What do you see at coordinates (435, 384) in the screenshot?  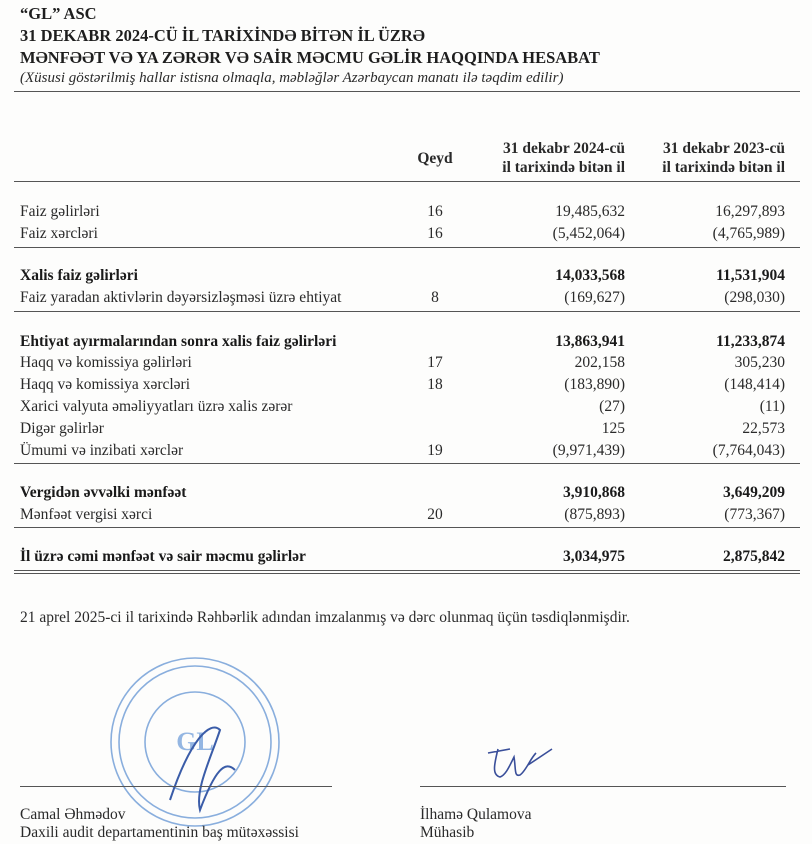 I see `row-note: 18` at bounding box center [435, 384].